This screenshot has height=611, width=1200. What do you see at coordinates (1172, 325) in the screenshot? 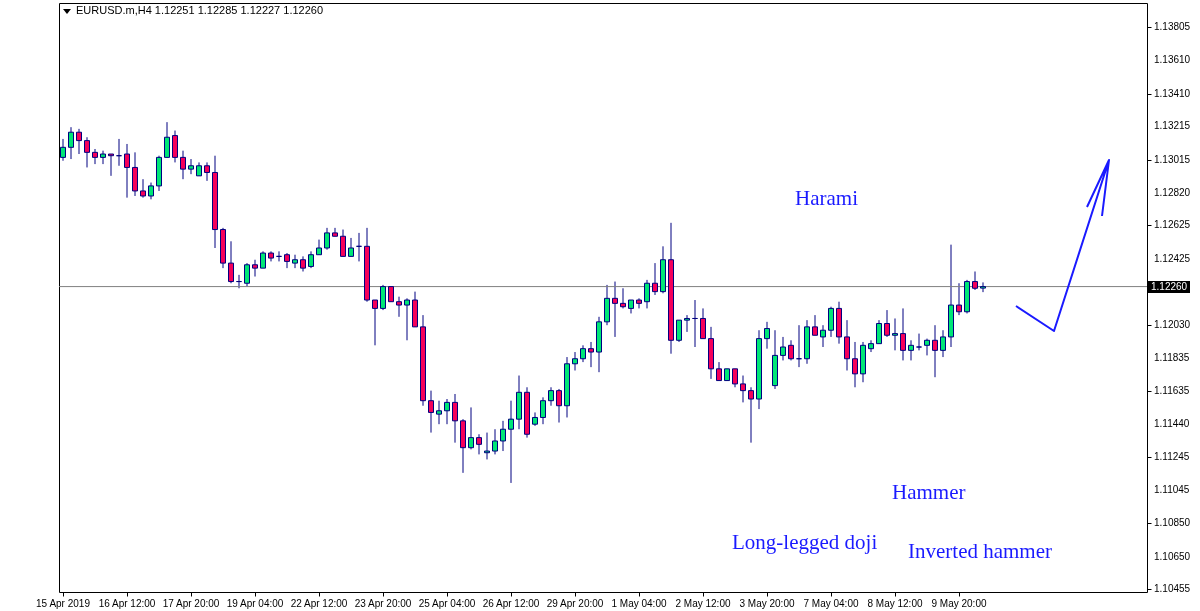
I see `y-tick-label: 1.12030` at bounding box center [1172, 325].